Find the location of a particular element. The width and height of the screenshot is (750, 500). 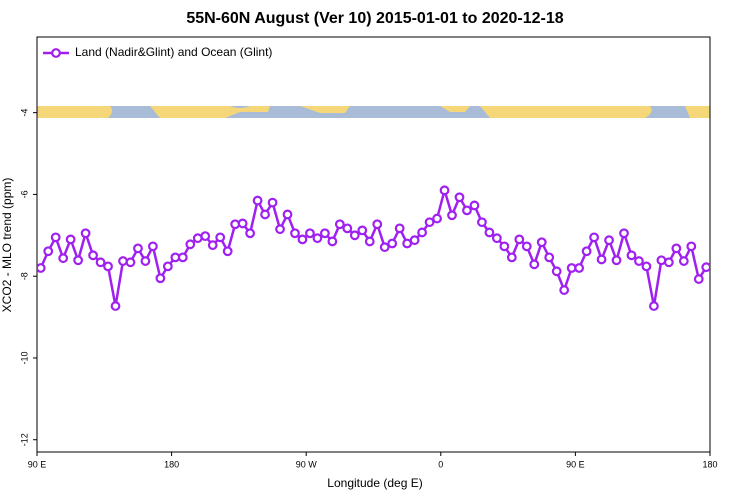

y-tick-label: -10 is located at coordinates (24, 357).